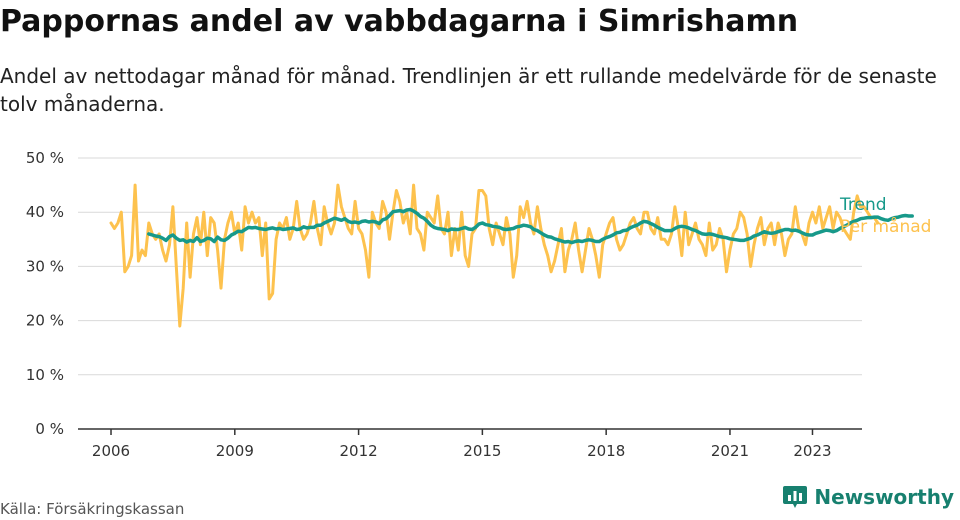  I want to click on source-note: Källa: Försäkringskassan, so click(92, 509).